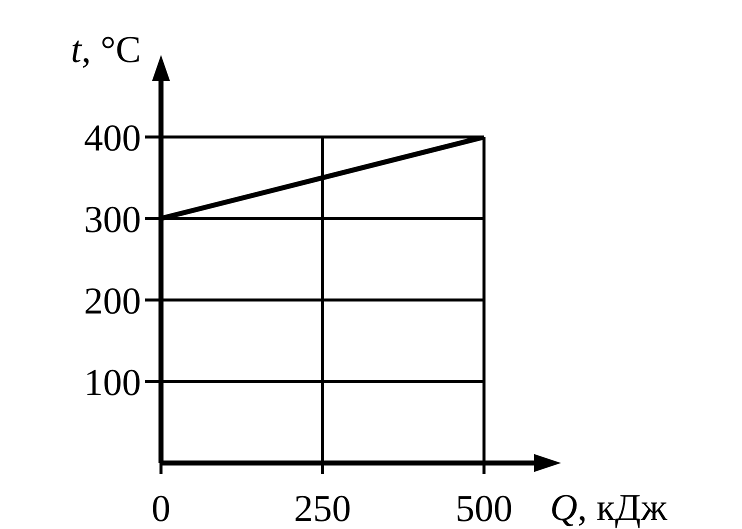 This screenshot has width=742, height=529. Describe the element at coordinates (112, 138) in the screenshot. I see `y-tick-label: 400` at that location.